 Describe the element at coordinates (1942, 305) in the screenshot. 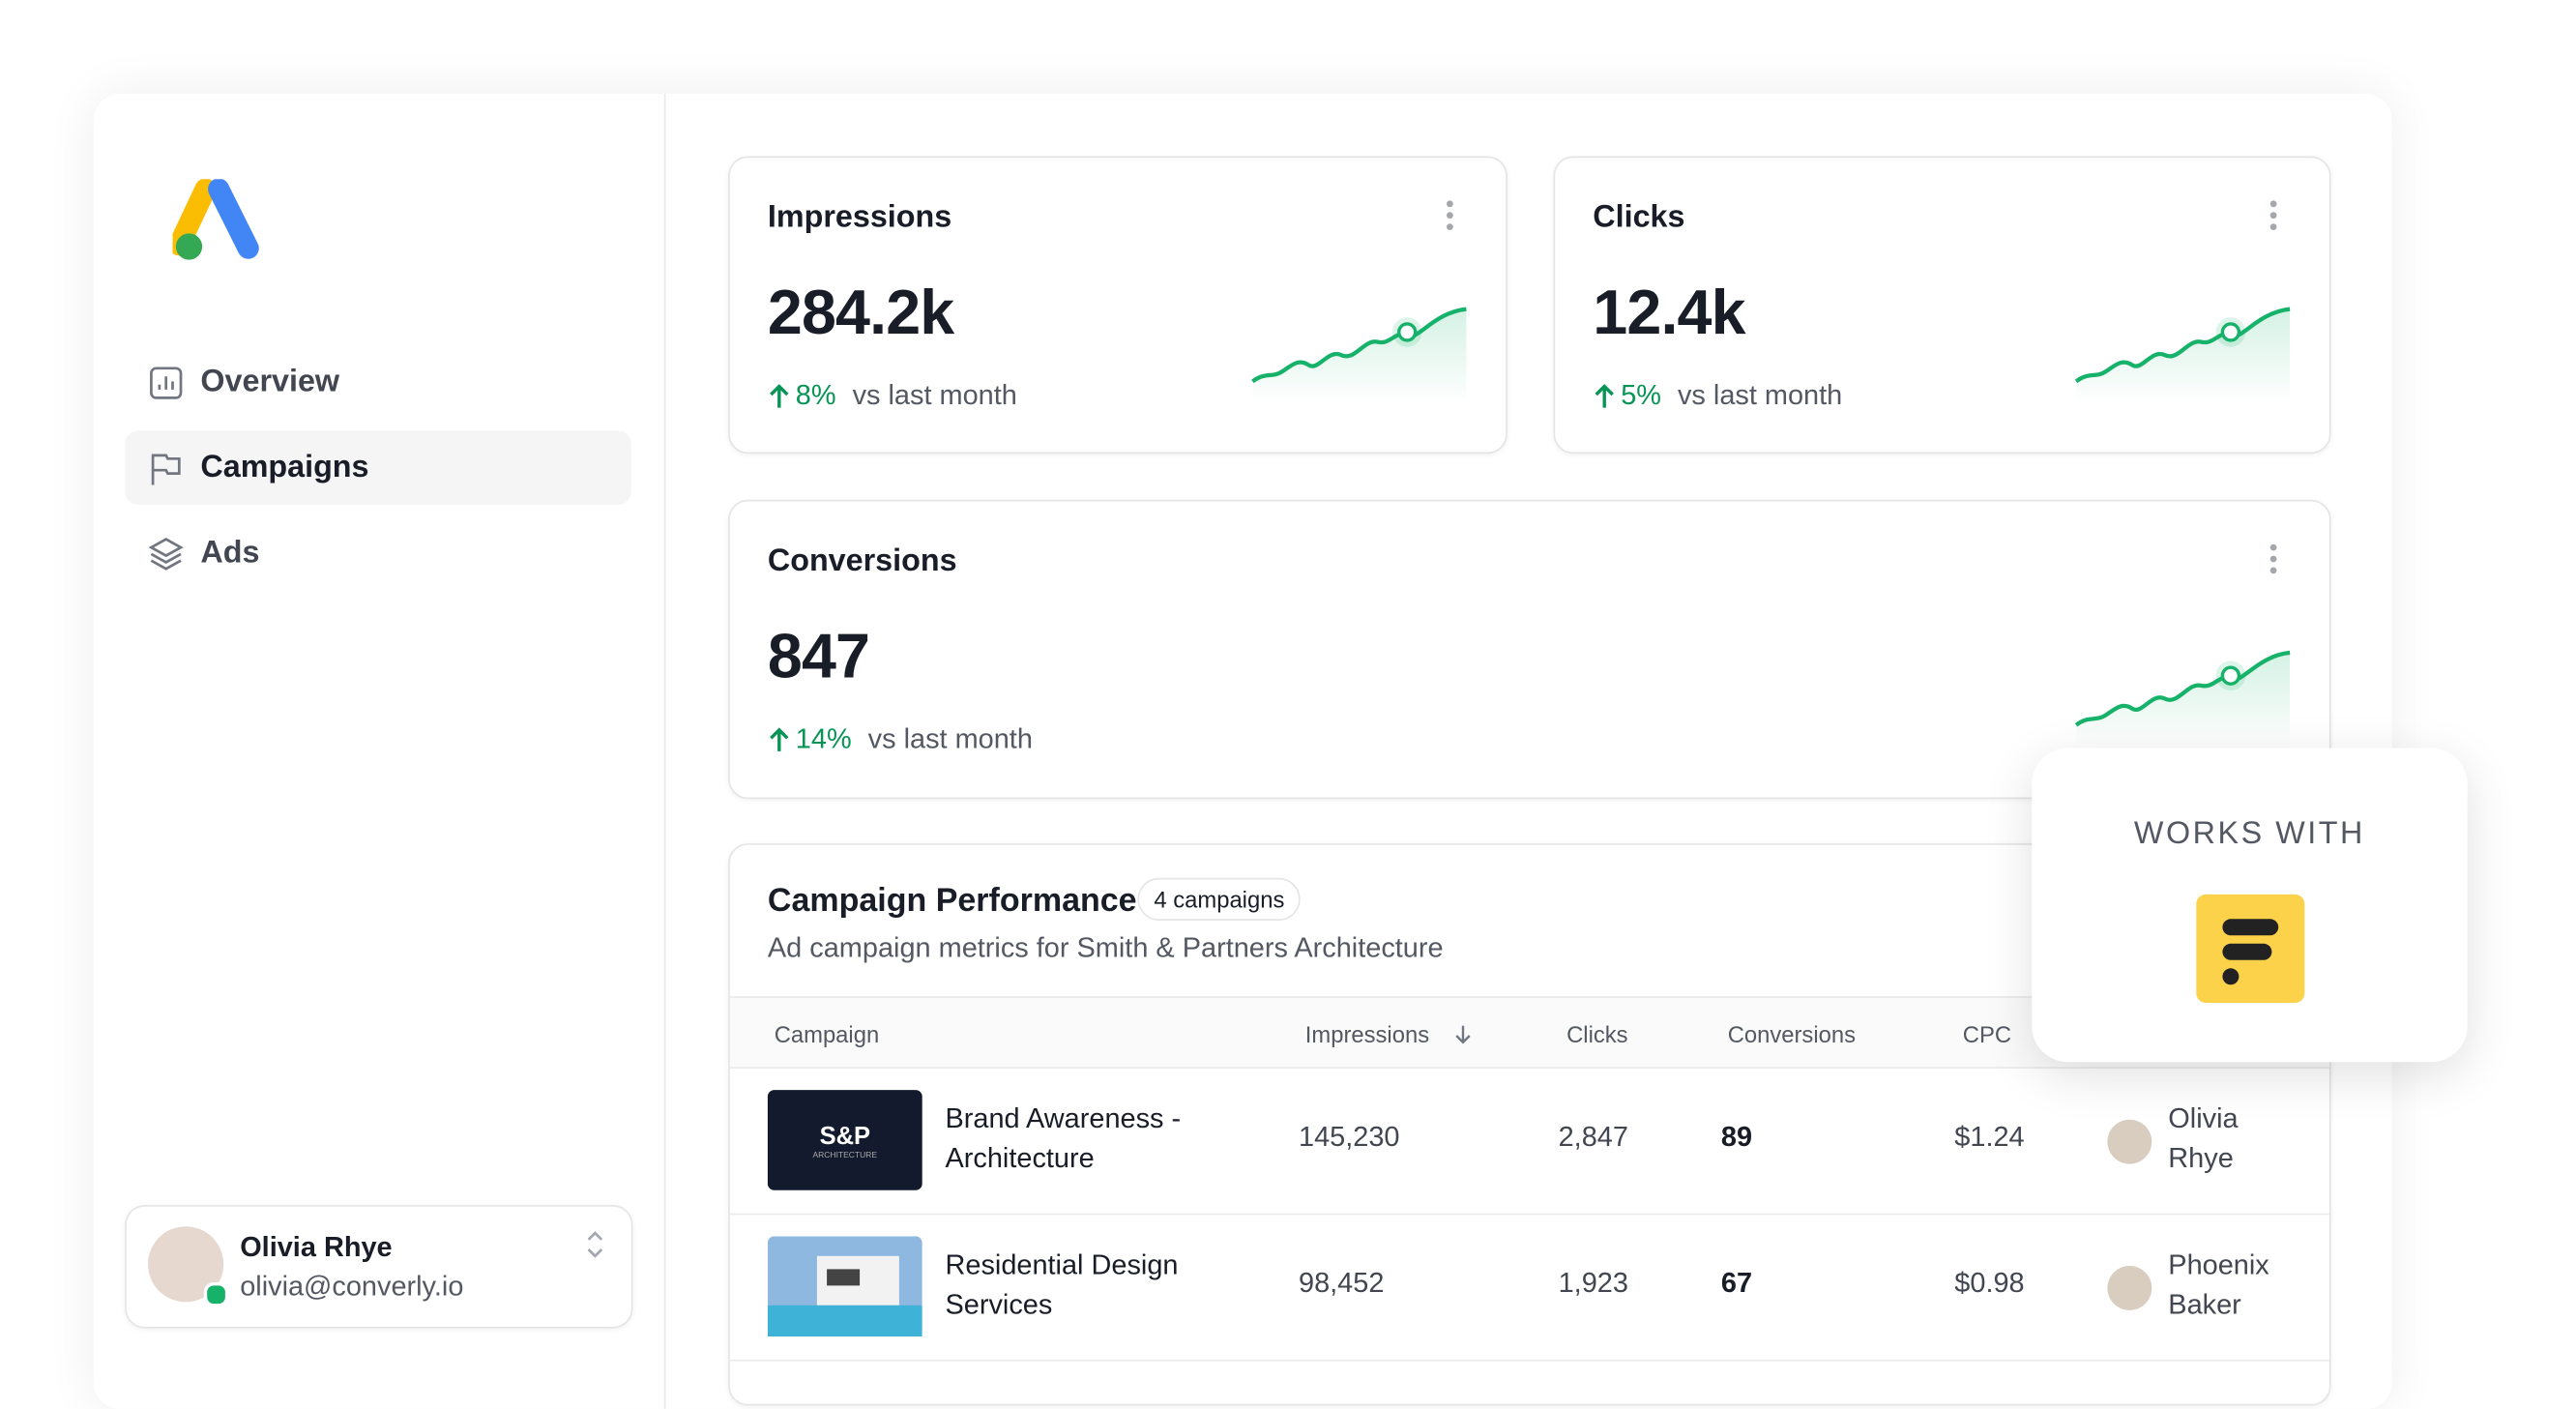

I see `metric-card: Clicks 12.4k 5% vs last month` at that location.